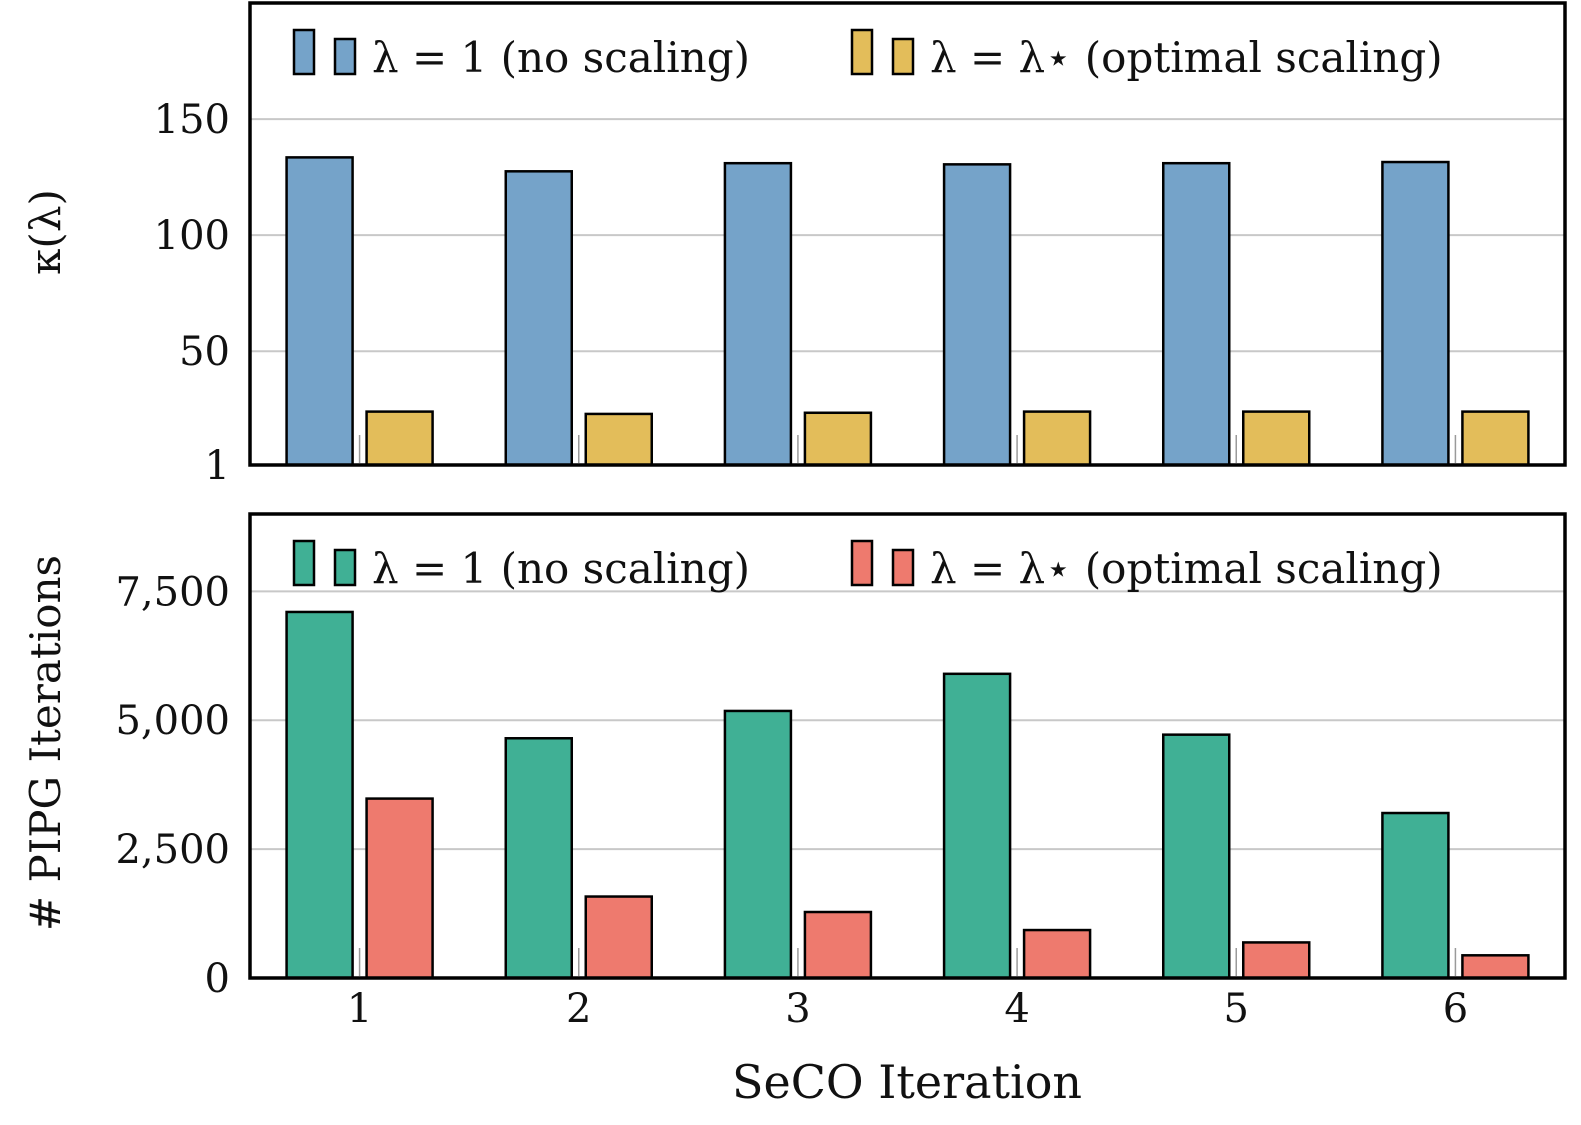 The width and height of the screenshot is (1581, 1125). Describe the element at coordinates (192, 120) in the screenshot. I see `y-tick-label: 150` at that location.